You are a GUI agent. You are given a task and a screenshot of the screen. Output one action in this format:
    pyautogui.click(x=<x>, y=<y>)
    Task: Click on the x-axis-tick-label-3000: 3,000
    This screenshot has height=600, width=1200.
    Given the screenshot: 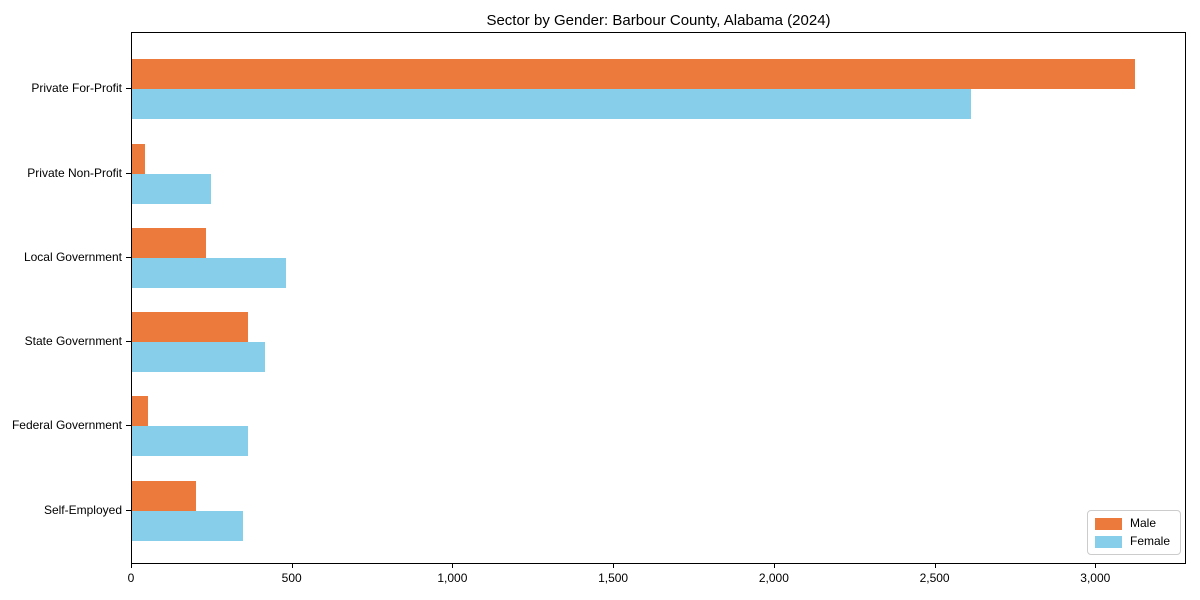 What is the action you would take?
    pyautogui.click(x=1095, y=578)
    